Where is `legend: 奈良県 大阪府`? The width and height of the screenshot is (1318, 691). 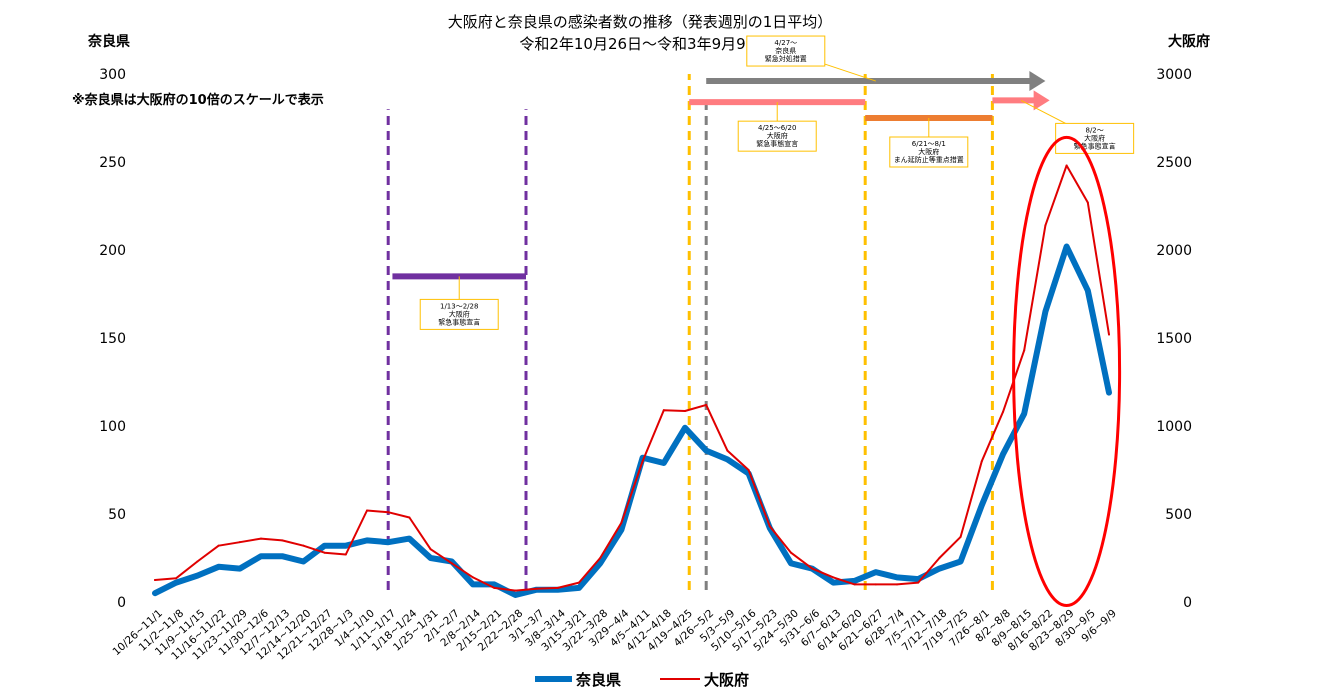
legend: 奈良県 大阪府 is located at coordinates (642, 680).